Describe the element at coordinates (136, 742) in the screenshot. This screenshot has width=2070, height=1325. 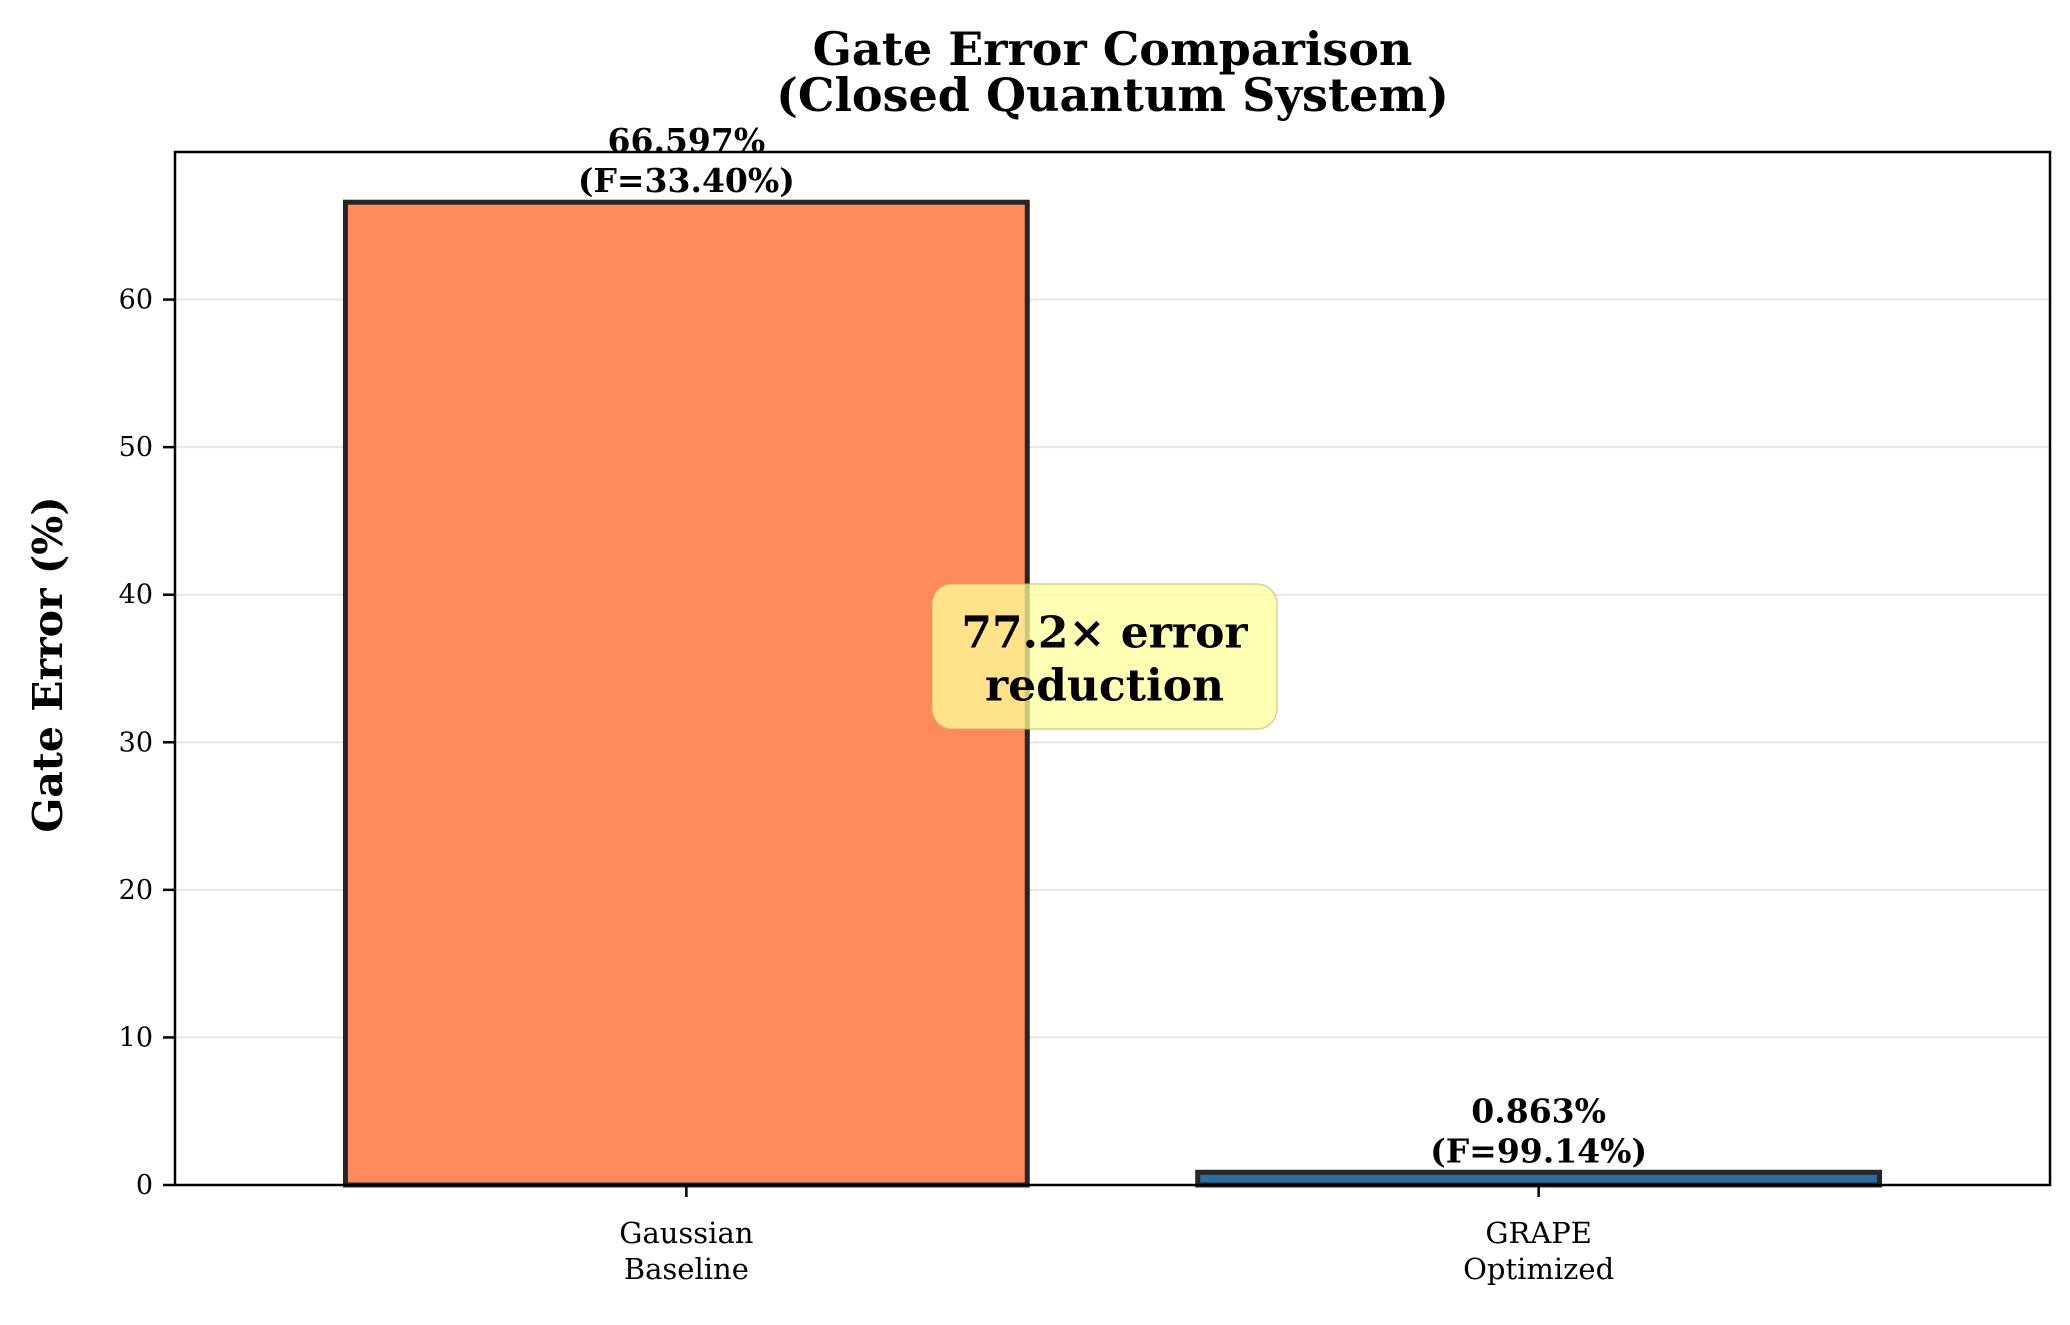
I see `y-tick-label: 30` at that location.